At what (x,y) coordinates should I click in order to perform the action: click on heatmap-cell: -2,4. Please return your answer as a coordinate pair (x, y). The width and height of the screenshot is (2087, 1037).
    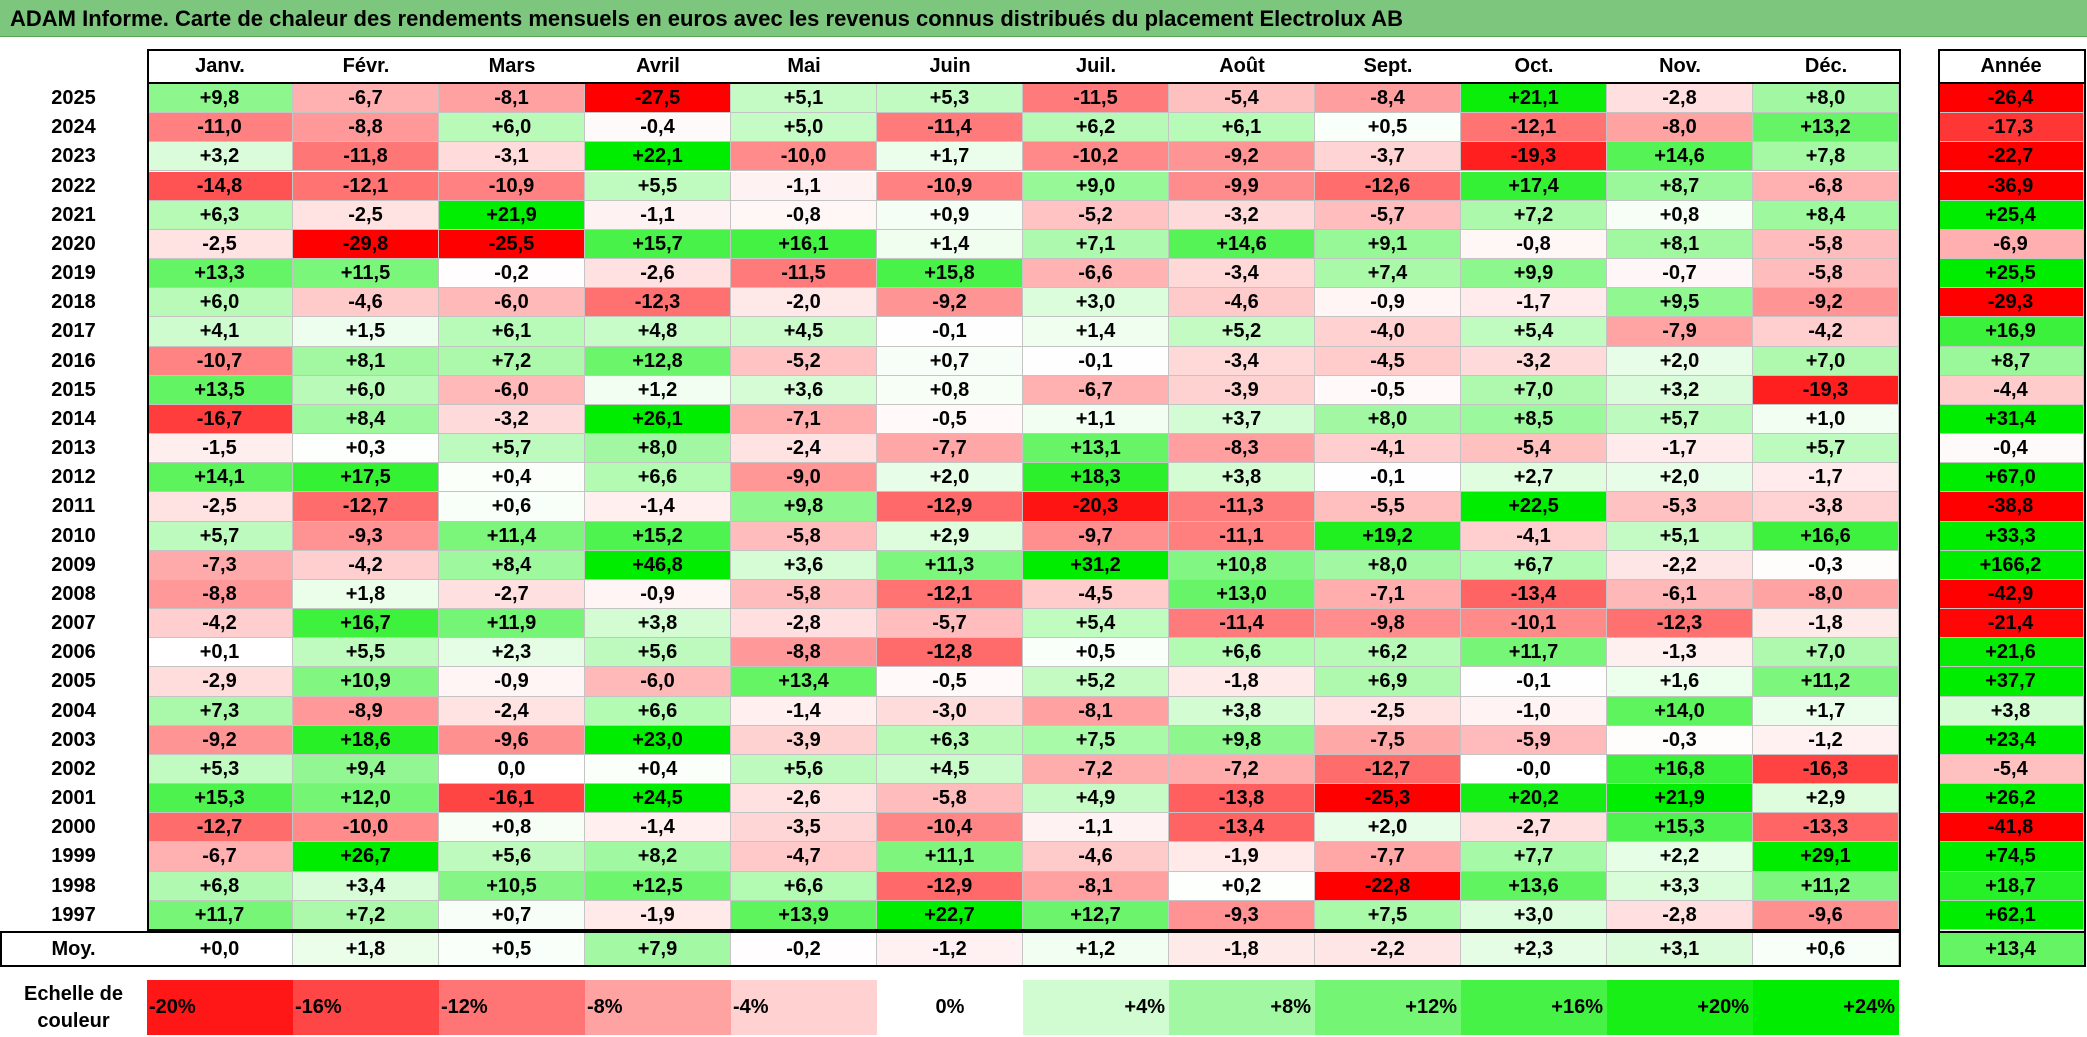
    Looking at the image, I should click on (512, 711).